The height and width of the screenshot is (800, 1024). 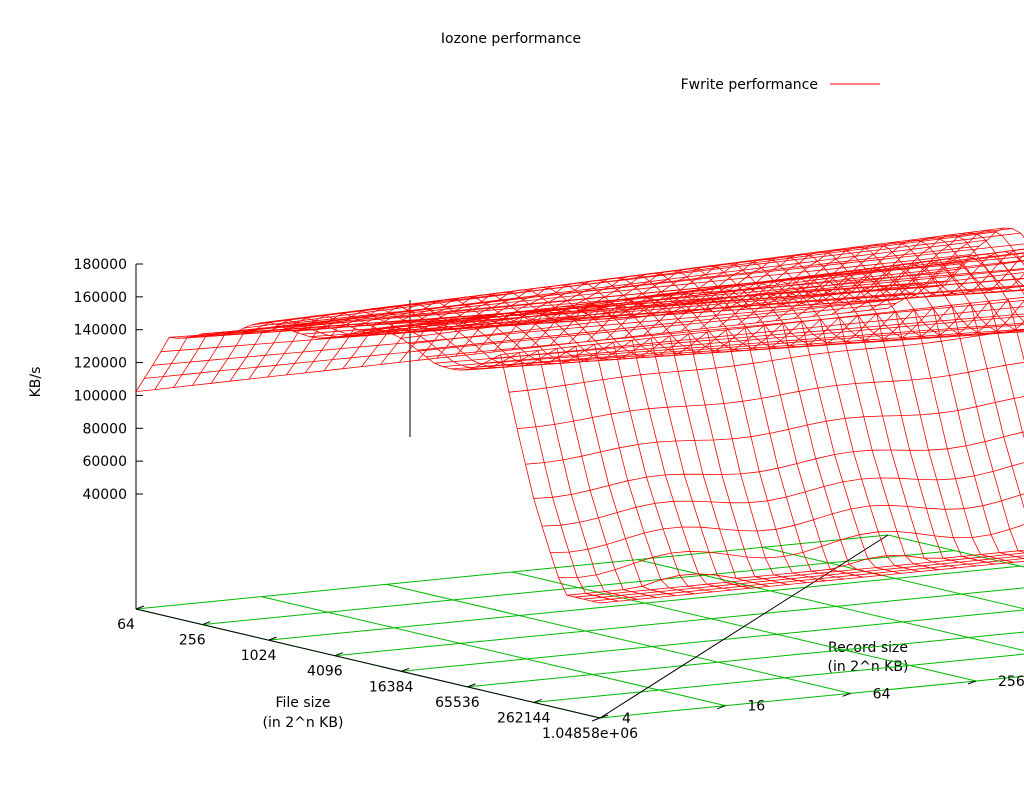 What do you see at coordinates (100, 331) in the screenshot?
I see `z-tick-label: 140000` at bounding box center [100, 331].